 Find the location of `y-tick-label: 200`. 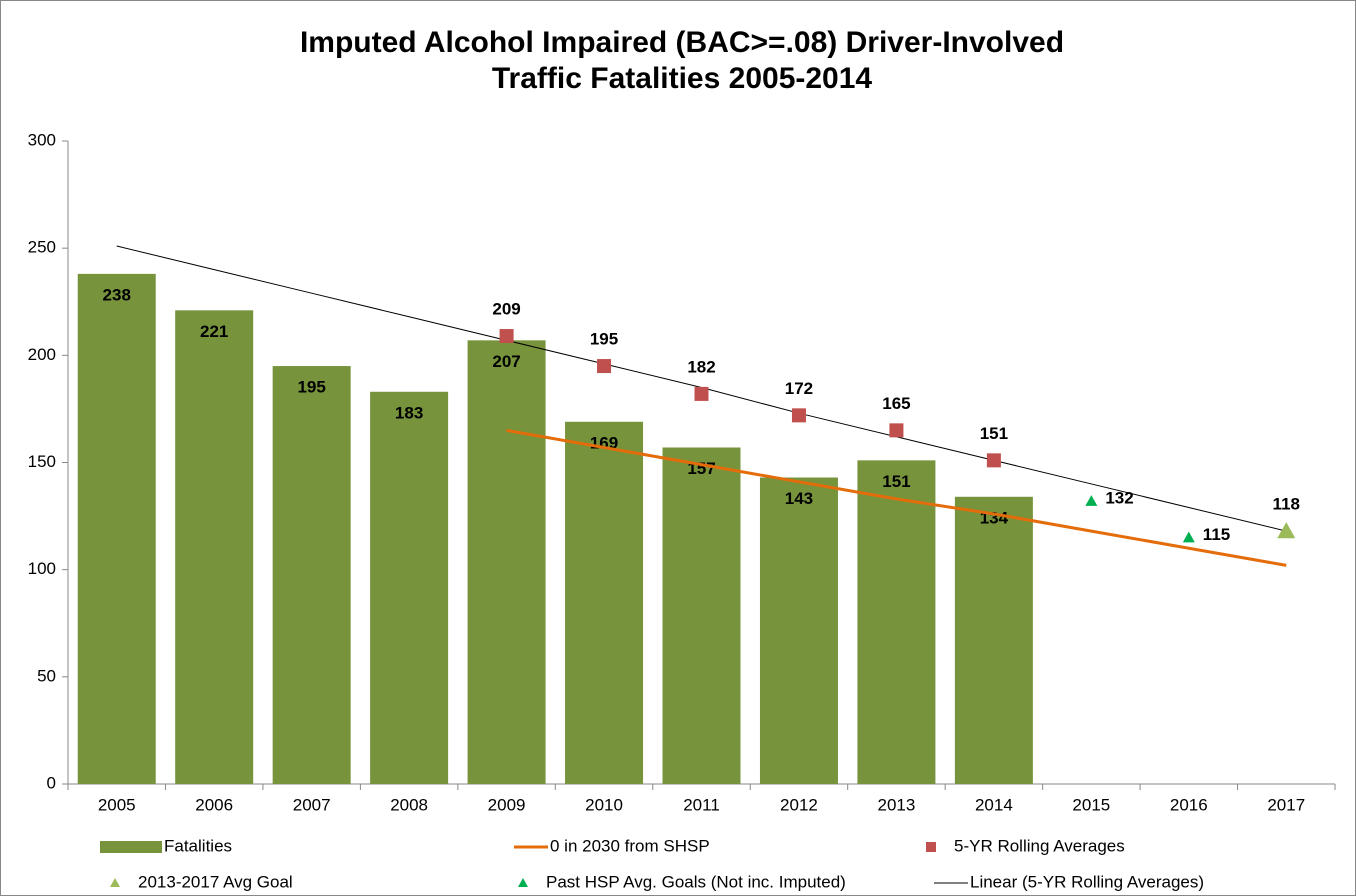

y-tick-label: 200 is located at coordinates (42, 354).